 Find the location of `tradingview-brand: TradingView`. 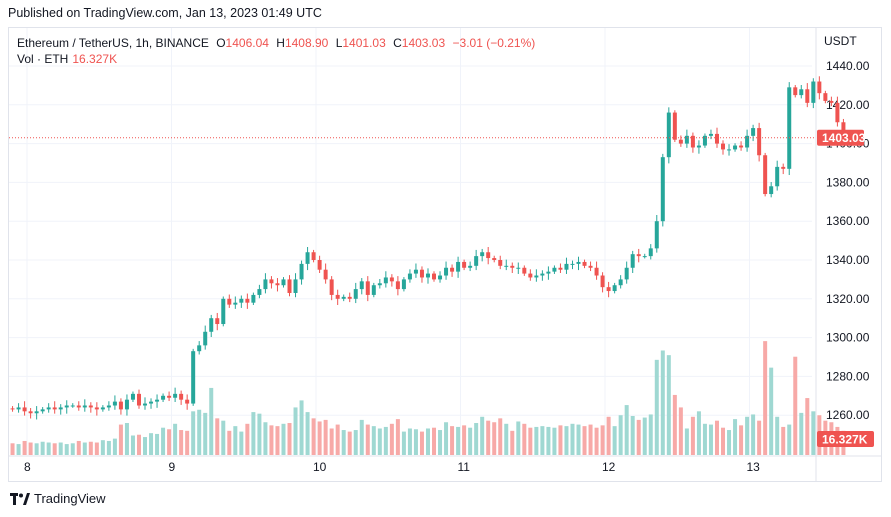

tradingview-brand: TradingView is located at coordinates (58, 498).